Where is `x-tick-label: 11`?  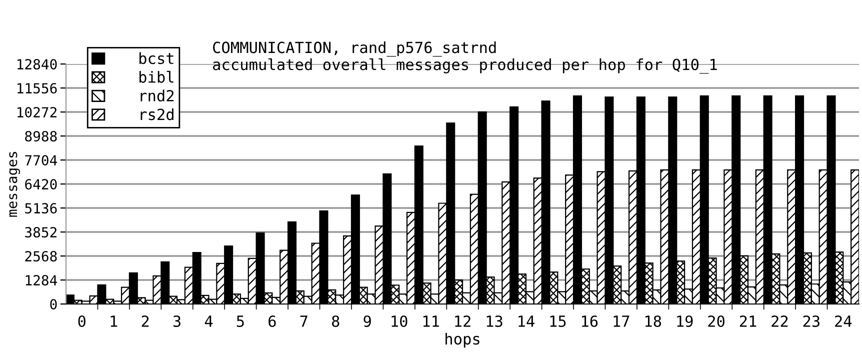 x-tick-label: 11 is located at coordinates (431, 321).